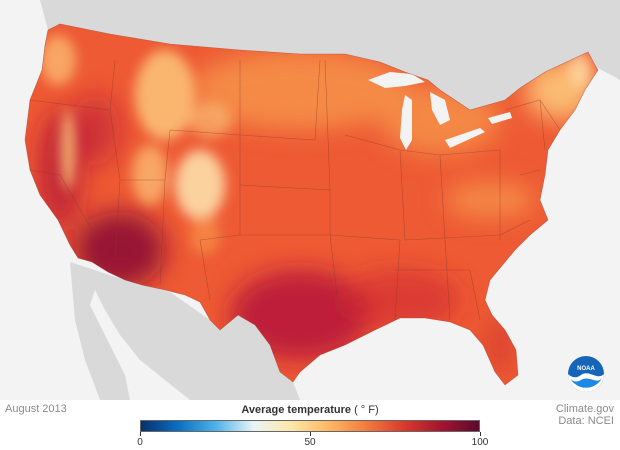 This screenshot has height=450, width=620. What do you see at coordinates (150, 175) in the screenshot?
I see `cool-utah` at bounding box center [150, 175].